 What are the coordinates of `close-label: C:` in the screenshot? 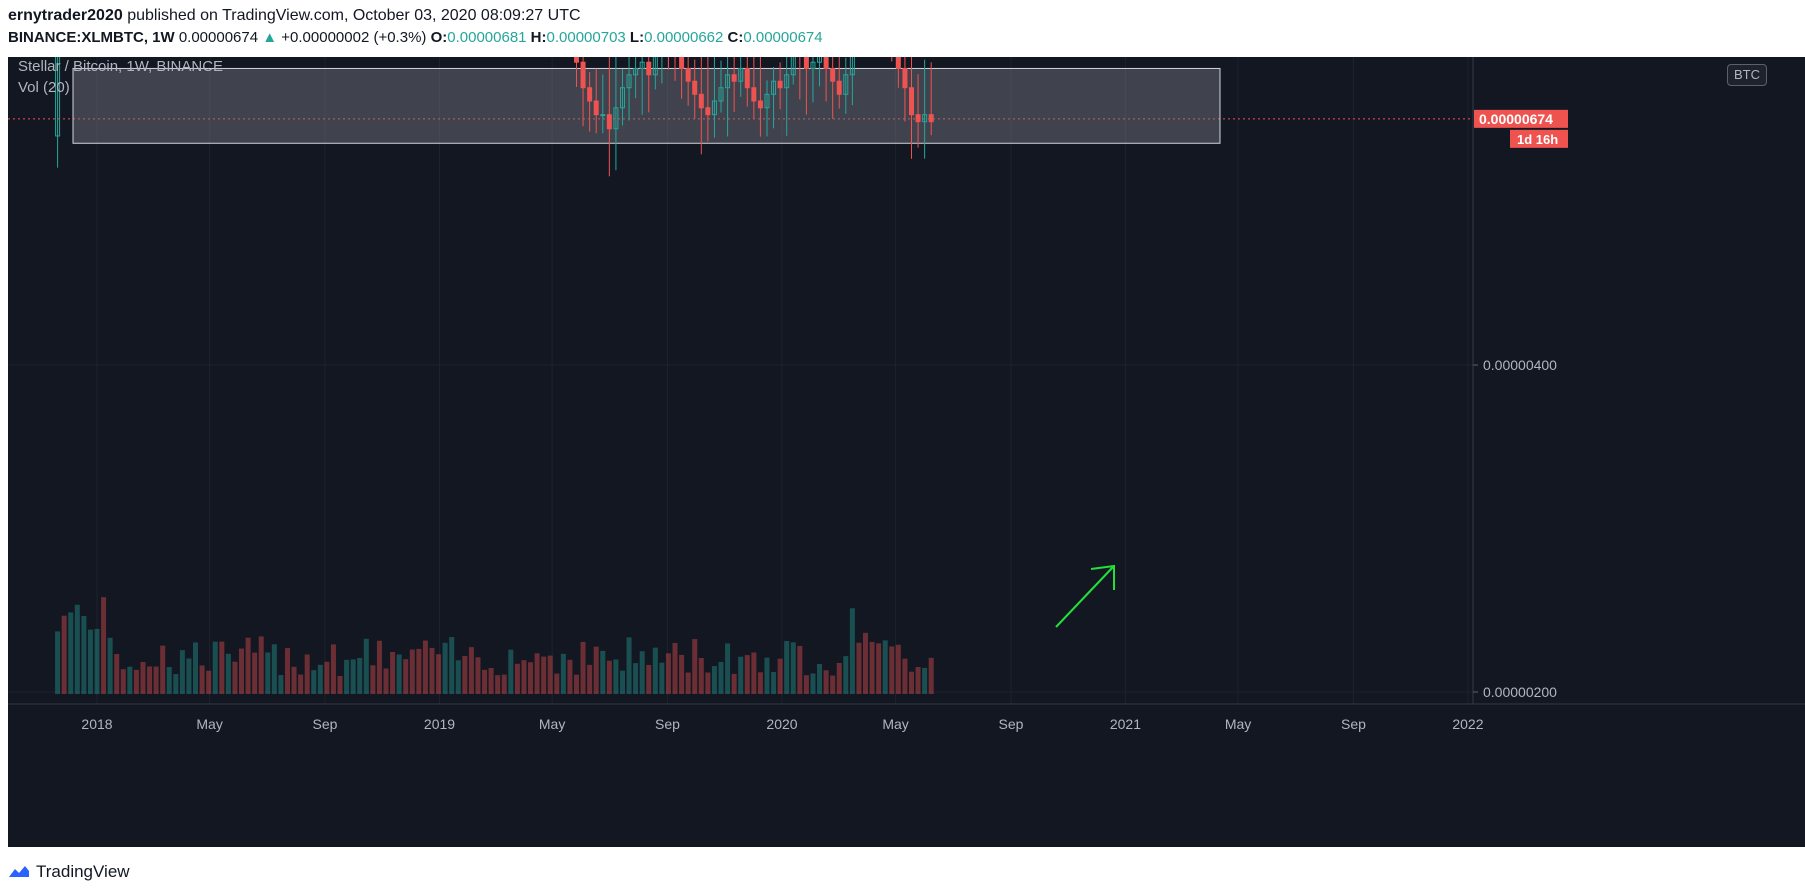 It's located at (735, 37).